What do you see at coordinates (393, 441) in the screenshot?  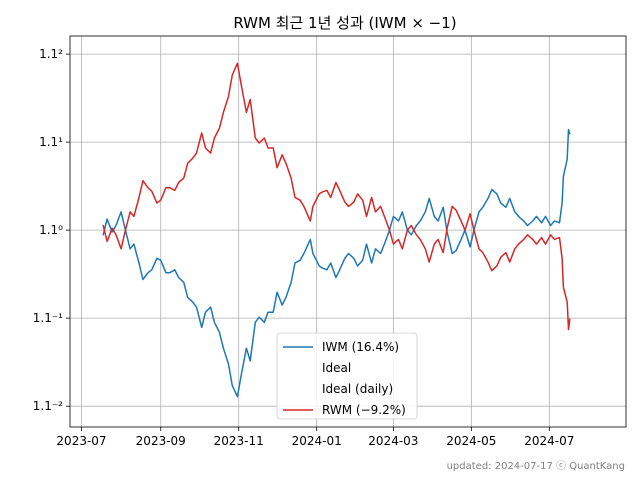 I see `x-tick-label: 2024-03` at bounding box center [393, 441].